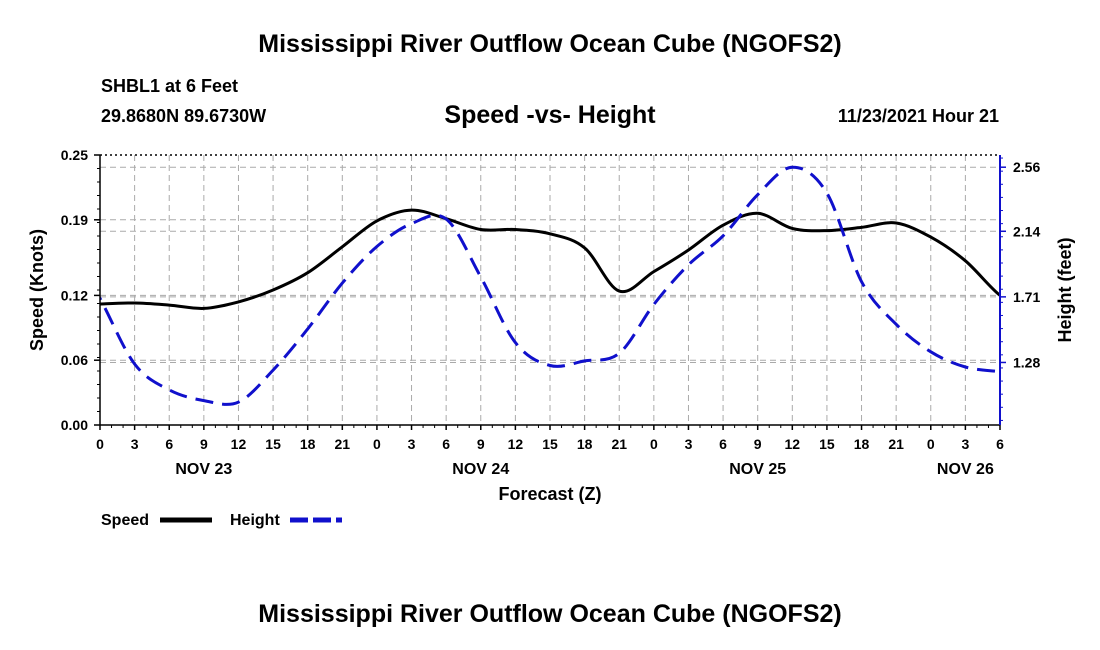 The image size is (1100, 650). I want to click on station-coordinates: 29.8680N 89.6730W, so click(184, 116).